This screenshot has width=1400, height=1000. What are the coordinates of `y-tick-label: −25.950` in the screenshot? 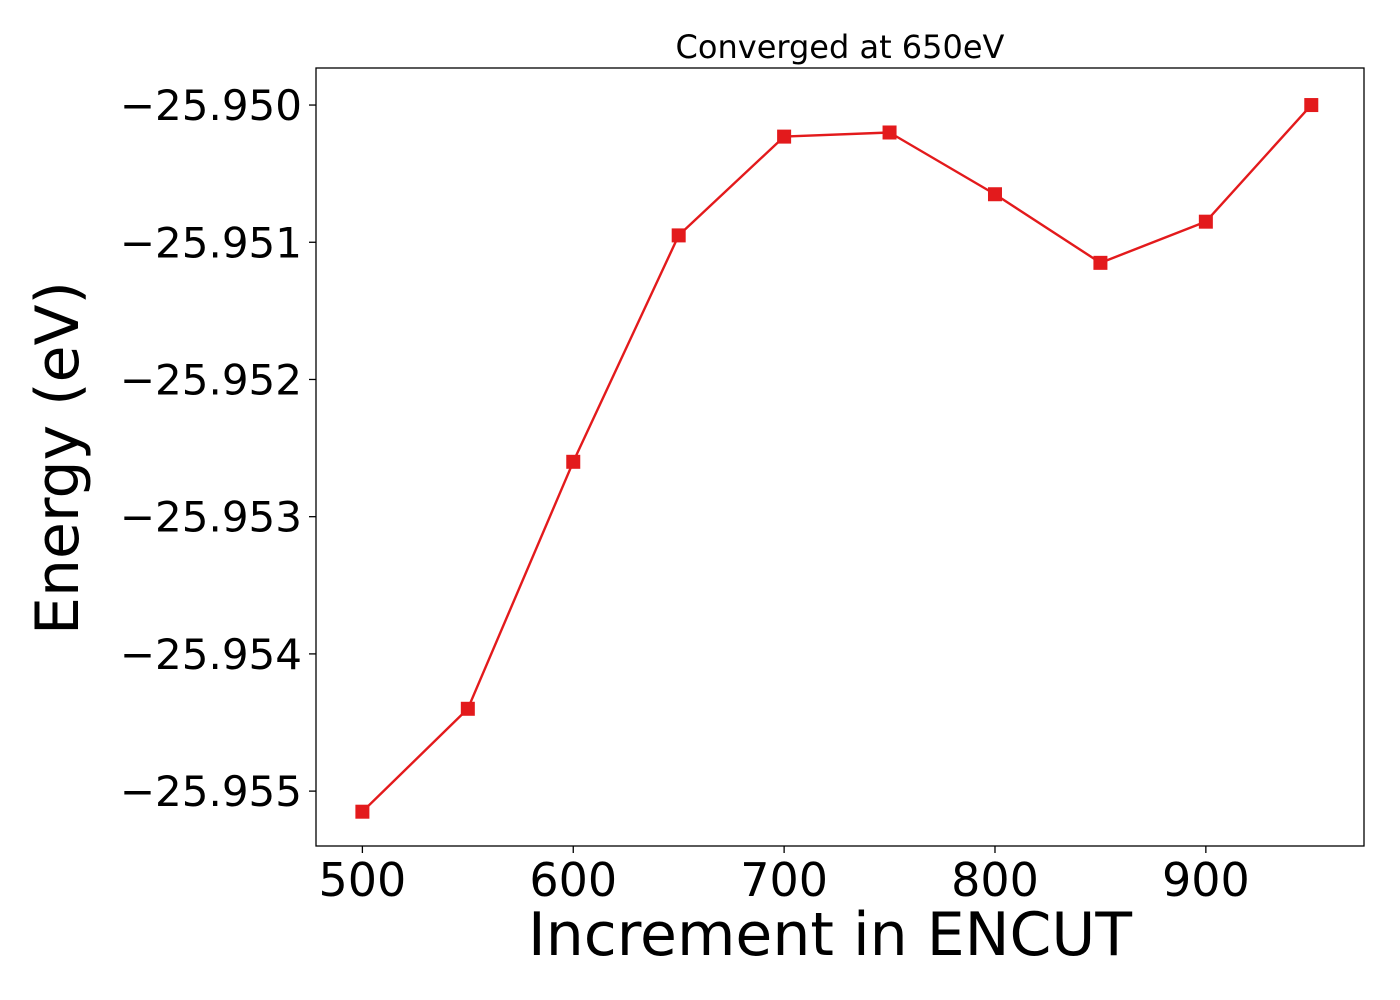 It's located at (211, 105).